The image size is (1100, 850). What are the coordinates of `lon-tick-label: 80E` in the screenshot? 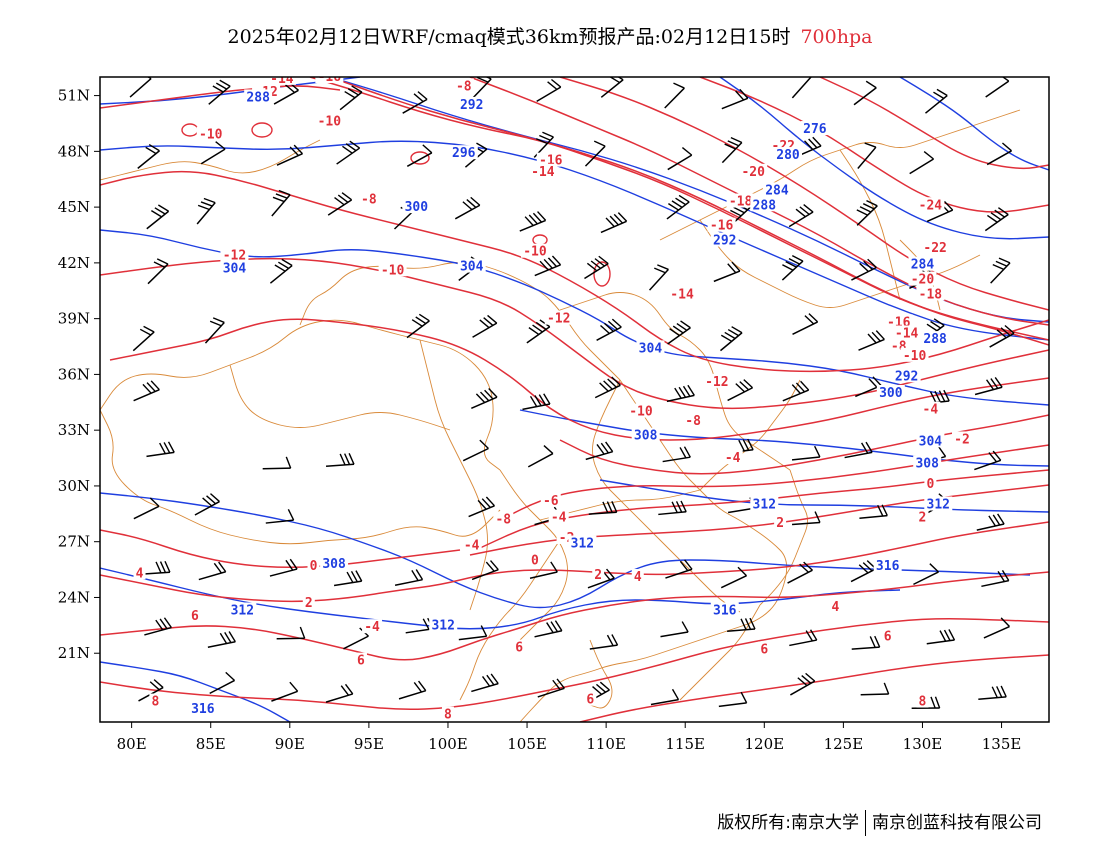 It's located at (132, 744).